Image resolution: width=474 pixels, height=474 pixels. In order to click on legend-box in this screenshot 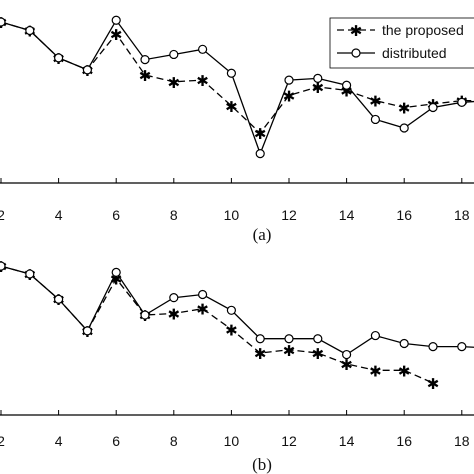, I will do `click(401, 43)`.